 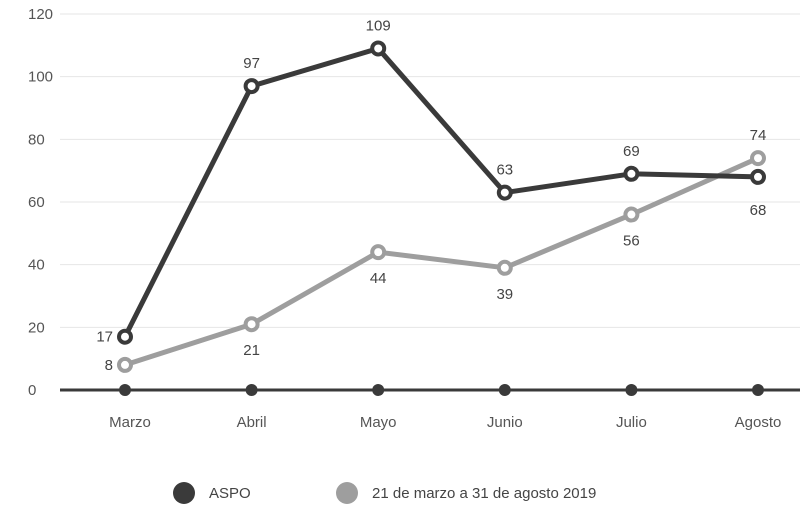 What do you see at coordinates (378, 25) in the screenshot?
I see `data-label: 109` at bounding box center [378, 25].